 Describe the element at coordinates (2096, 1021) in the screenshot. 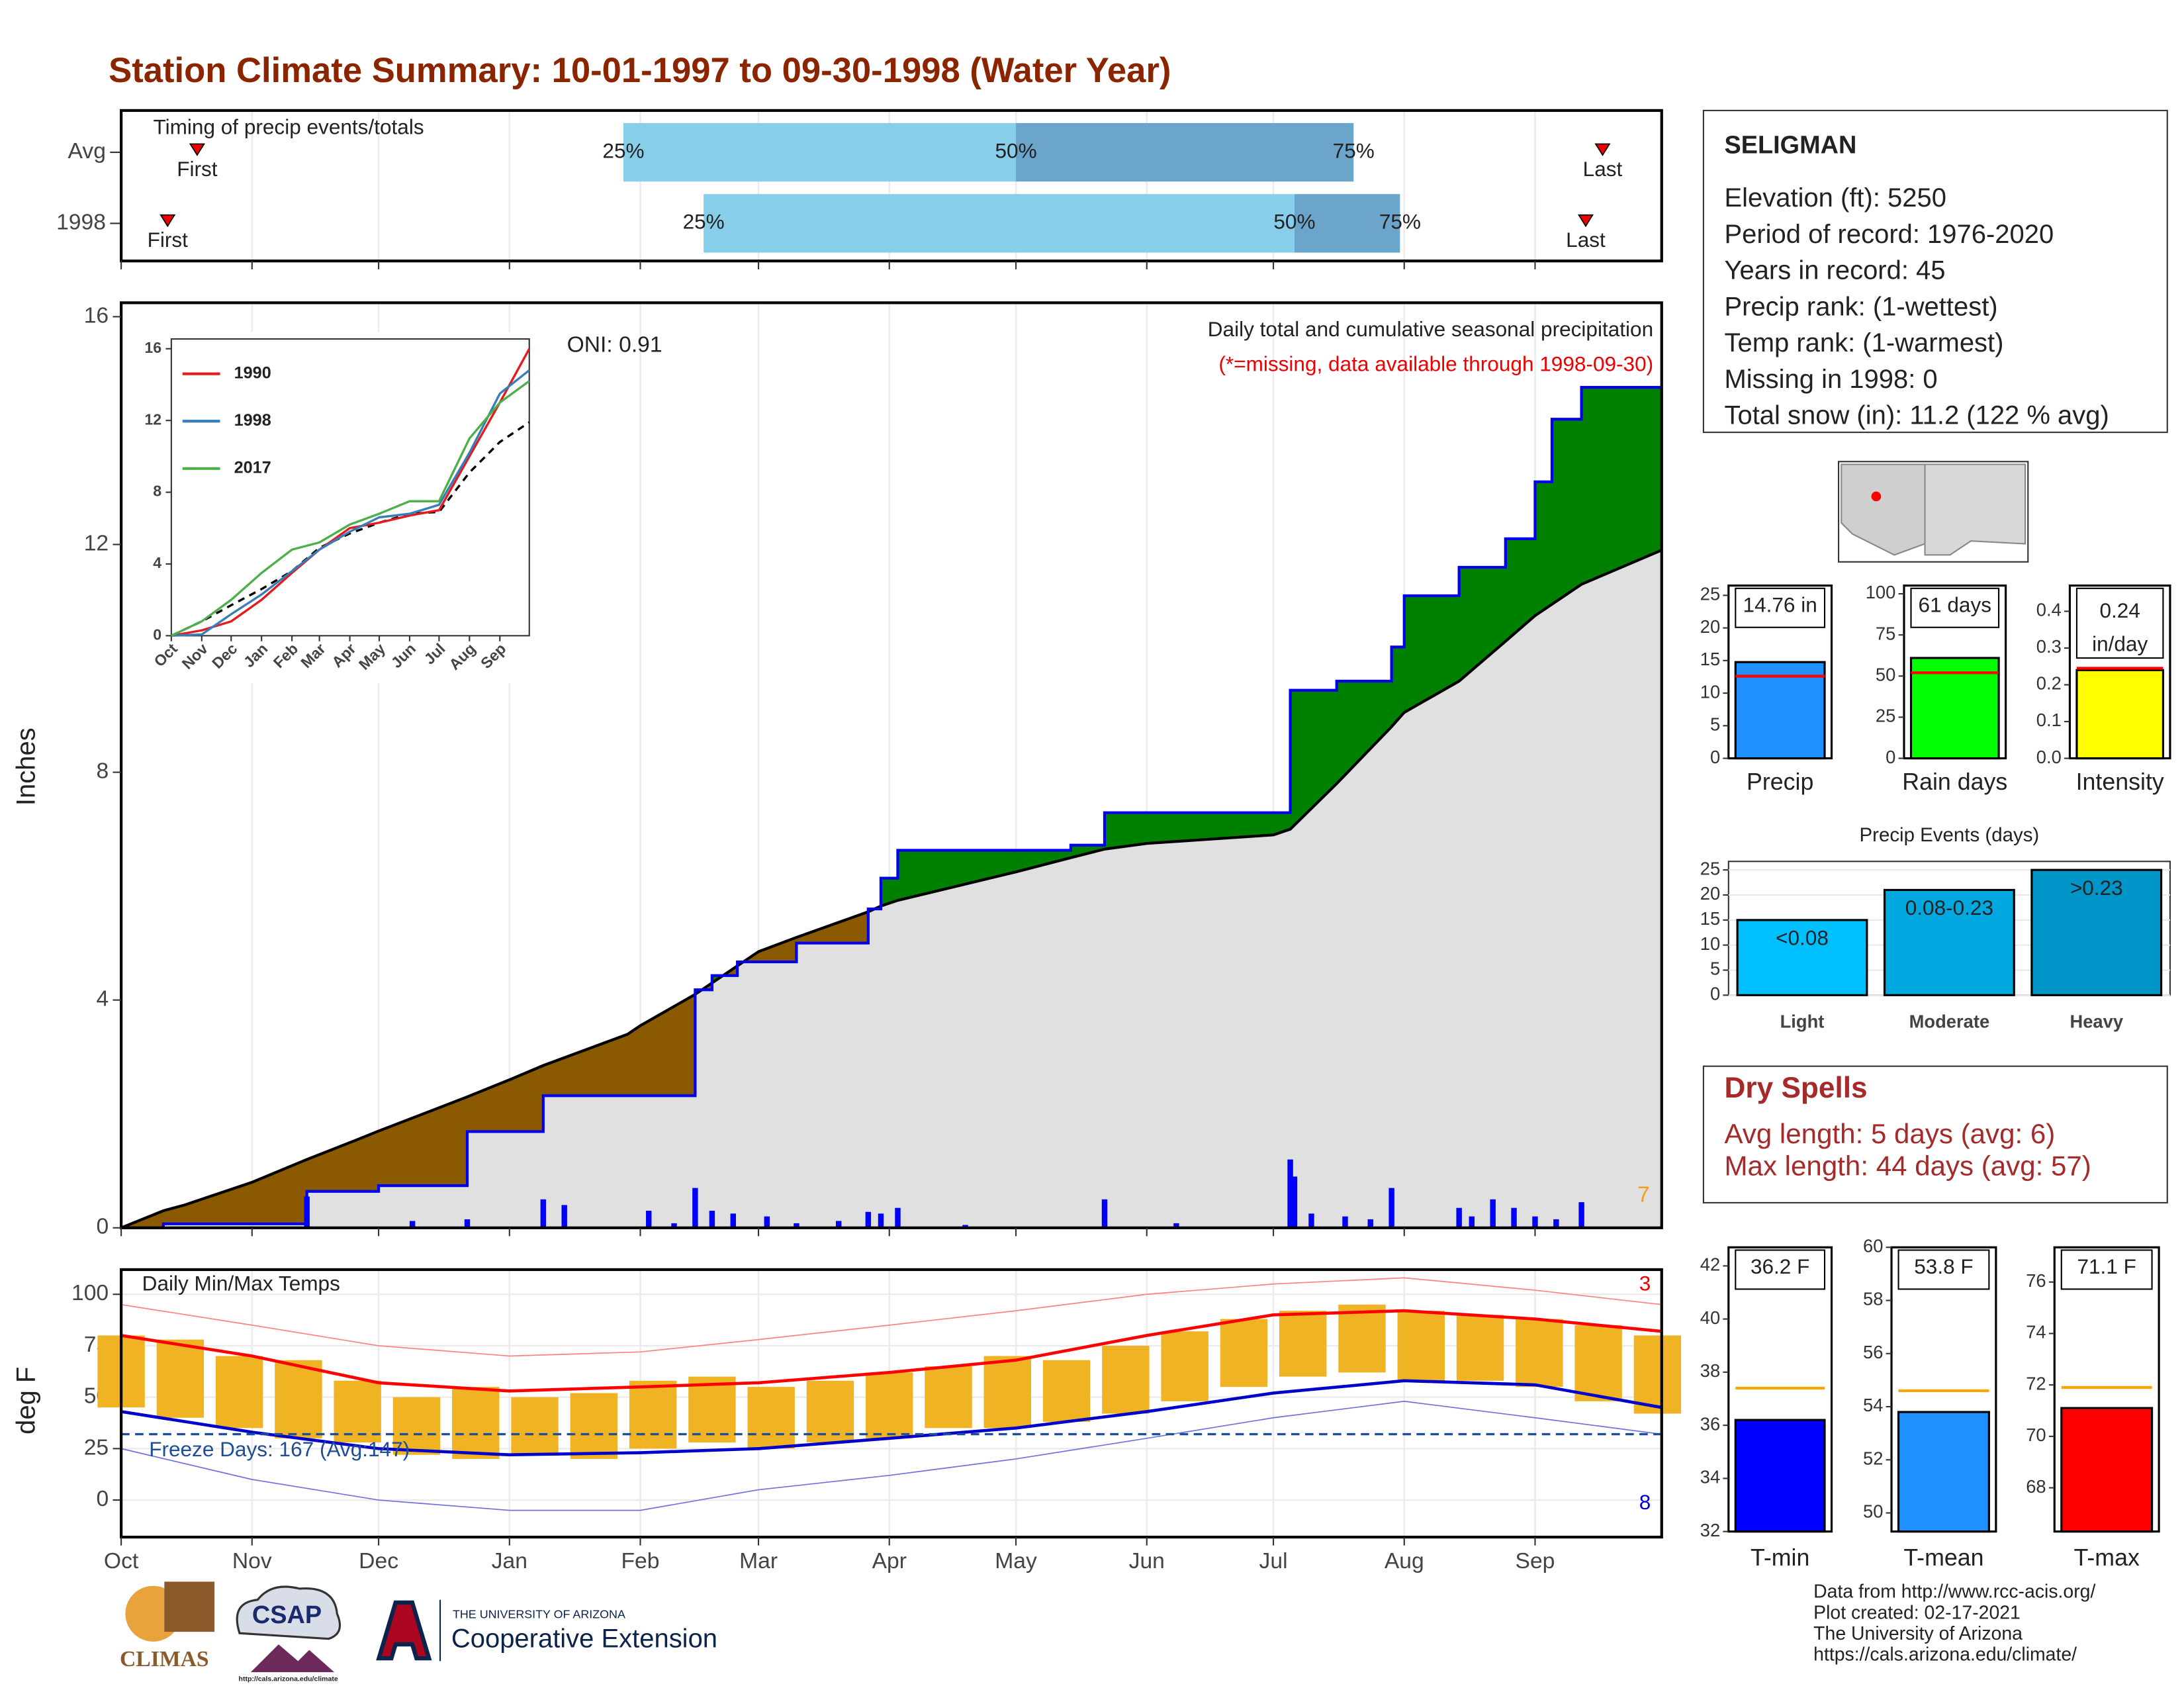

I see `category-label: Heavy` at that location.